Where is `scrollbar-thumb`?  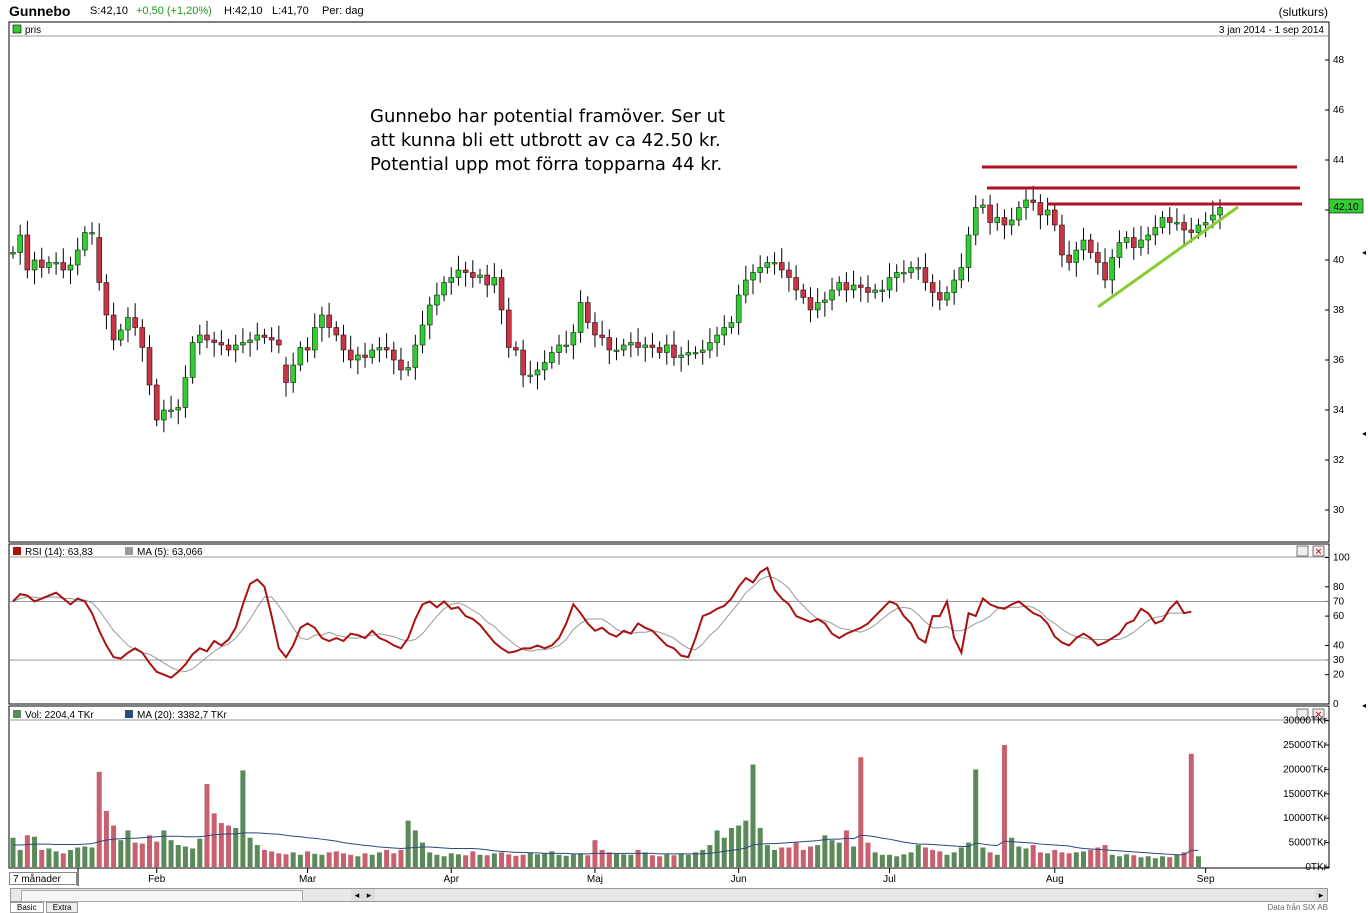 scrollbar-thumb is located at coordinates (162, 896).